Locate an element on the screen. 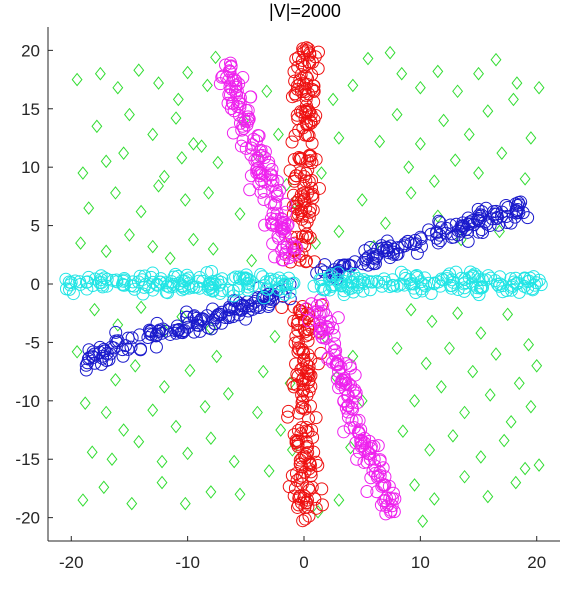 The image size is (580, 590). x-tick-label: 20 is located at coordinates (536, 562).